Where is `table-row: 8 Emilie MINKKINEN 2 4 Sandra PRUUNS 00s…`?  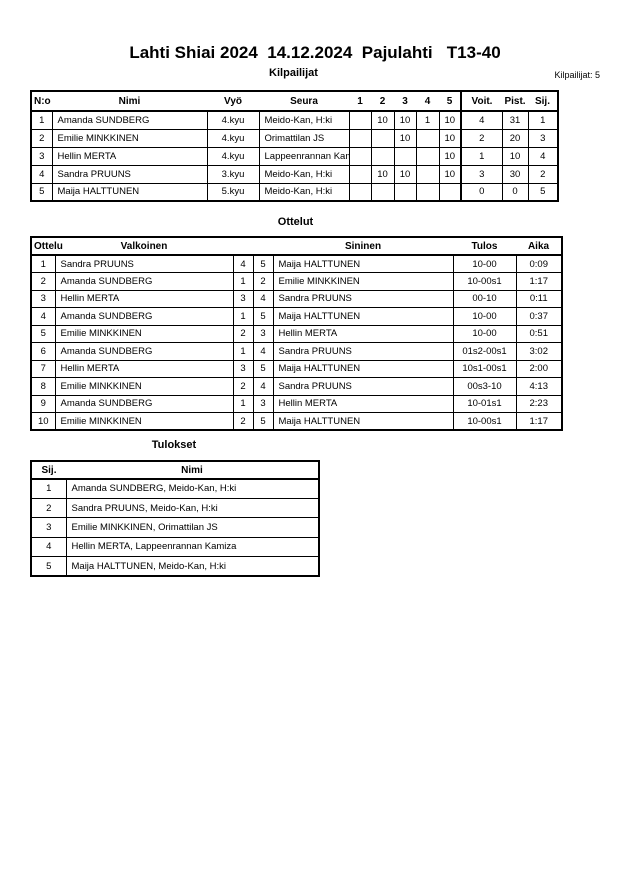 table-row: 8 Emilie MINKKINEN 2 4 Sandra PRUUNS 00s… is located at coordinates (296, 386).